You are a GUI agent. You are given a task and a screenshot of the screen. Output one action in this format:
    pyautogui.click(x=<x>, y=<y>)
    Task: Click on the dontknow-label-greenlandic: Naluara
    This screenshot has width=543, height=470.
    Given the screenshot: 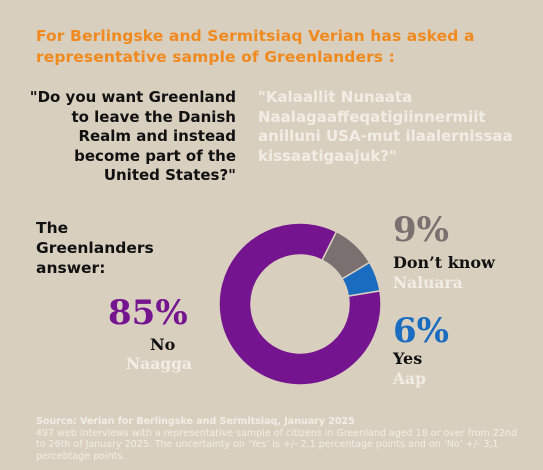 What is the action you would take?
    pyautogui.click(x=428, y=282)
    